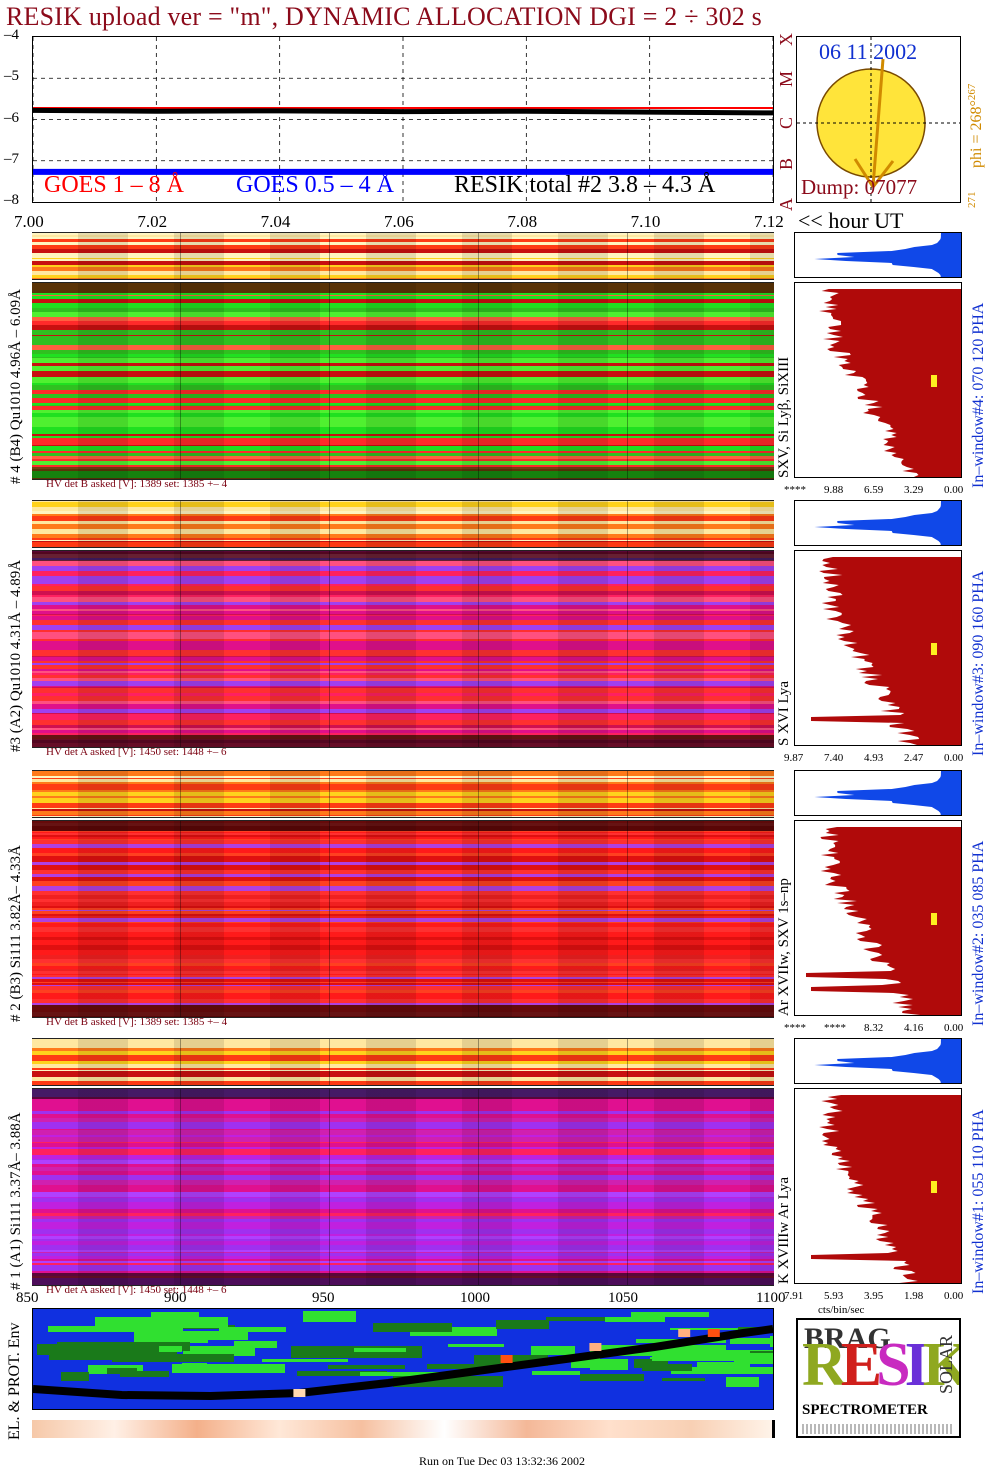 This screenshot has height=1476, width=1004. I want to click on resik-logo: BRAG RESIK SOLAR SPECTROMETER, so click(878, 1378).